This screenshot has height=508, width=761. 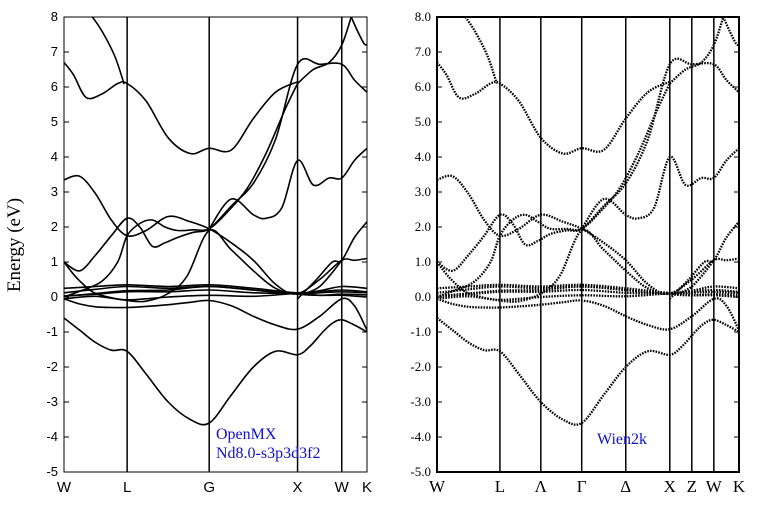 What do you see at coordinates (52, 401) in the screenshot?
I see `y-tick-label: -3` at bounding box center [52, 401].